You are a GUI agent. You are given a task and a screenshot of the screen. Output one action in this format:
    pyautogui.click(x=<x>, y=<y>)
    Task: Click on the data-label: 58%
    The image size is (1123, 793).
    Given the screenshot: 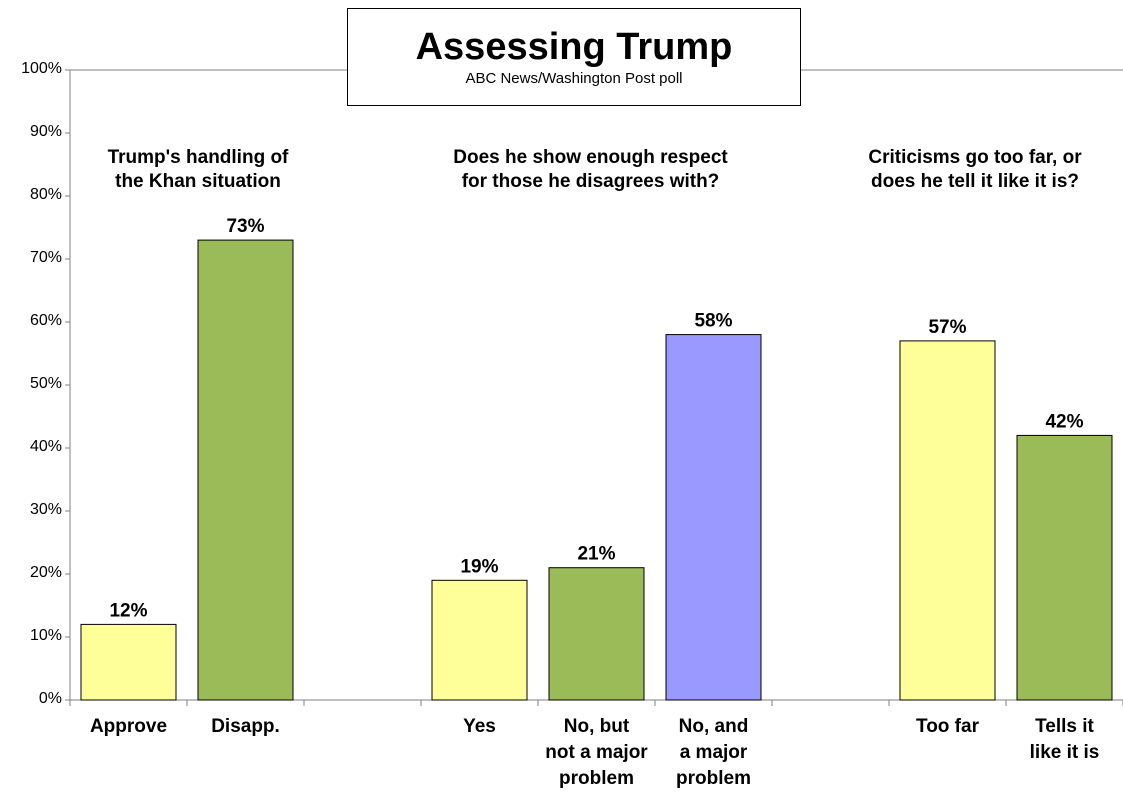 What is the action you would take?
    pyautogui.click(x=713, y=321)
    